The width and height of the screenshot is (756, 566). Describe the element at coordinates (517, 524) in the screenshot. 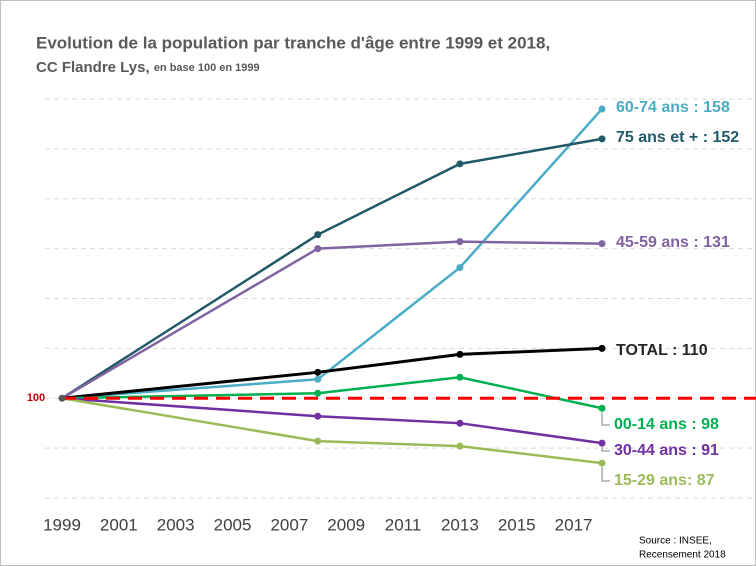

I see `x-tick-label: 2015` at that location.